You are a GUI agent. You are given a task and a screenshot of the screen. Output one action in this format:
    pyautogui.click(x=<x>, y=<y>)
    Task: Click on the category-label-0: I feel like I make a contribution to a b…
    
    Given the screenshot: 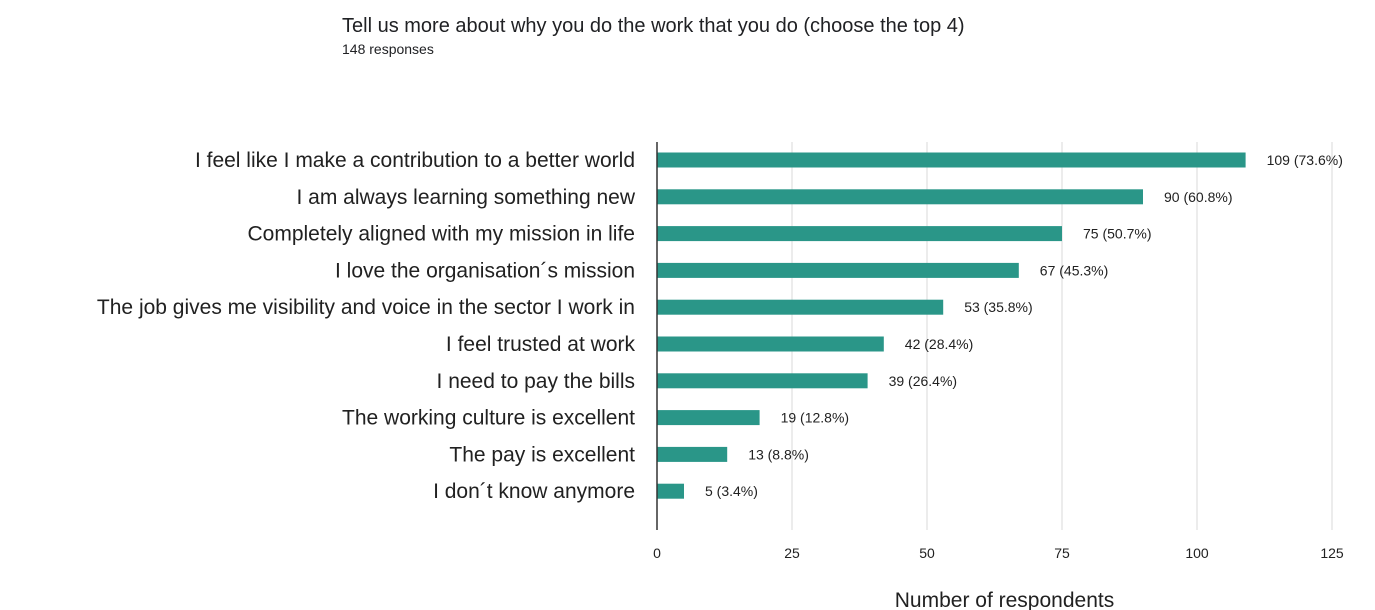 What is the action you would take?
    pyautogui.click(x=415, y=160)
    